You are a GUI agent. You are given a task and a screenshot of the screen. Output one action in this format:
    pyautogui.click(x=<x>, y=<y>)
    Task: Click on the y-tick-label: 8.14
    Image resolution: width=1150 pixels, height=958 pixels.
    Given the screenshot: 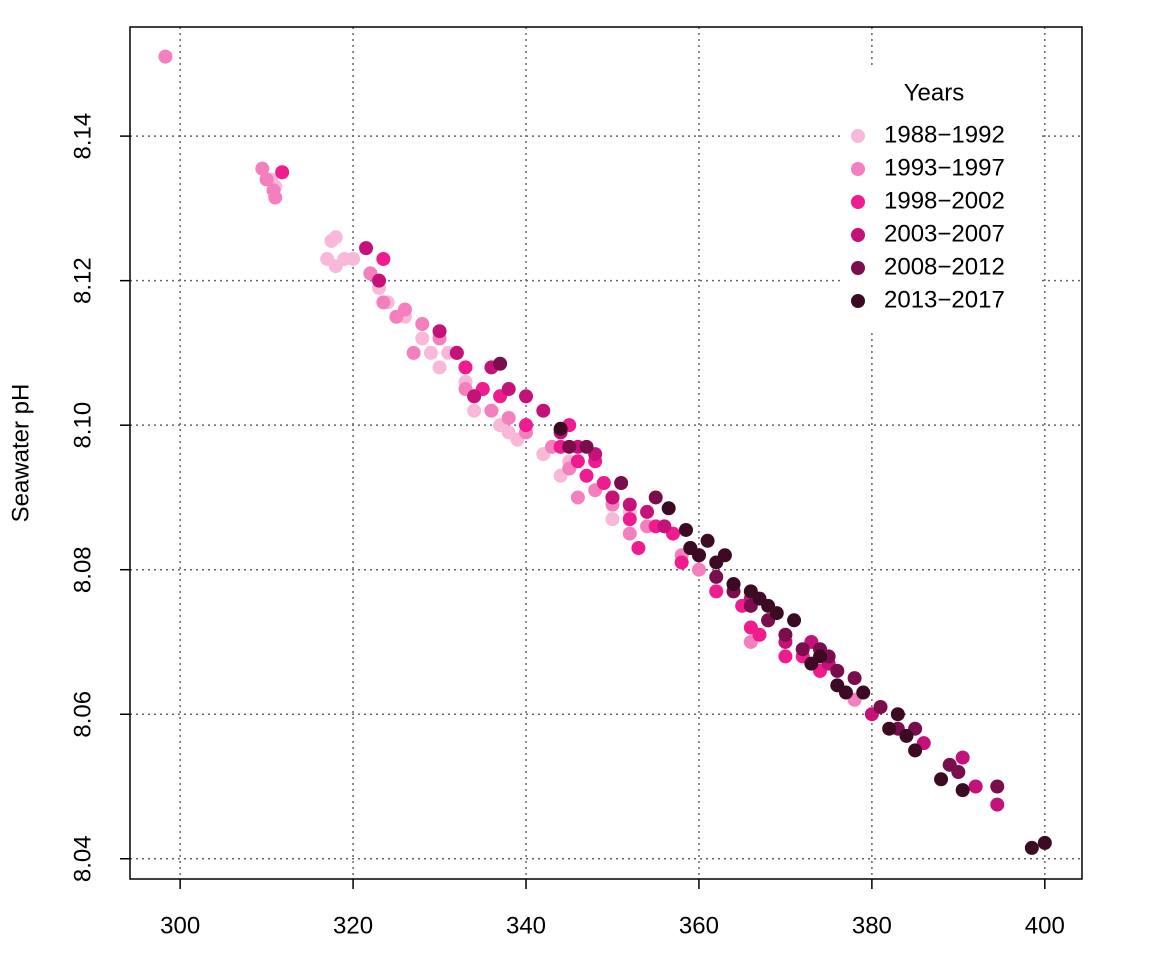 What is the action you would take?
    pyautogui.click(x=82, y=136)
    